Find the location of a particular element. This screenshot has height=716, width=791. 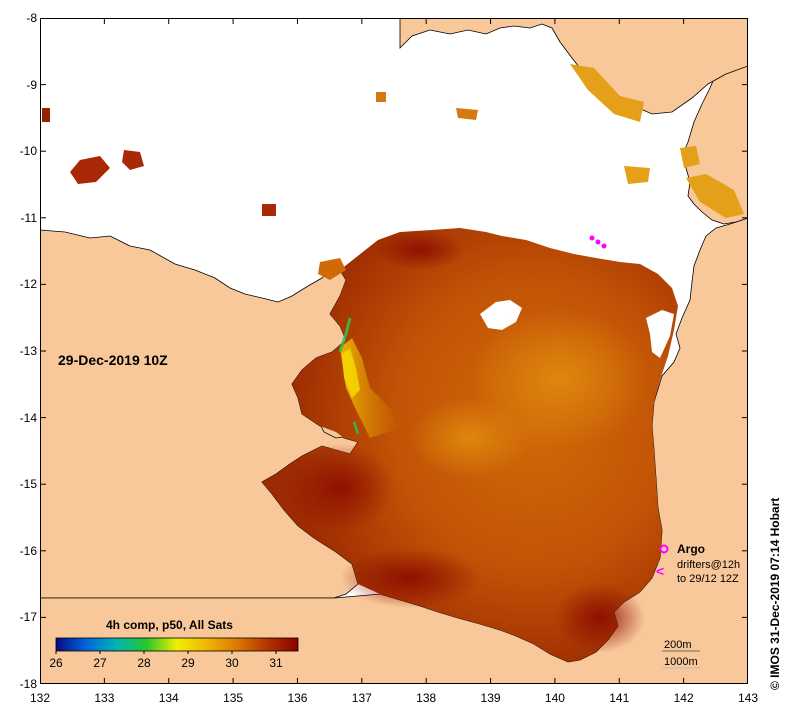

lat-tick-label: -8 is located at coordinates (31, 18).